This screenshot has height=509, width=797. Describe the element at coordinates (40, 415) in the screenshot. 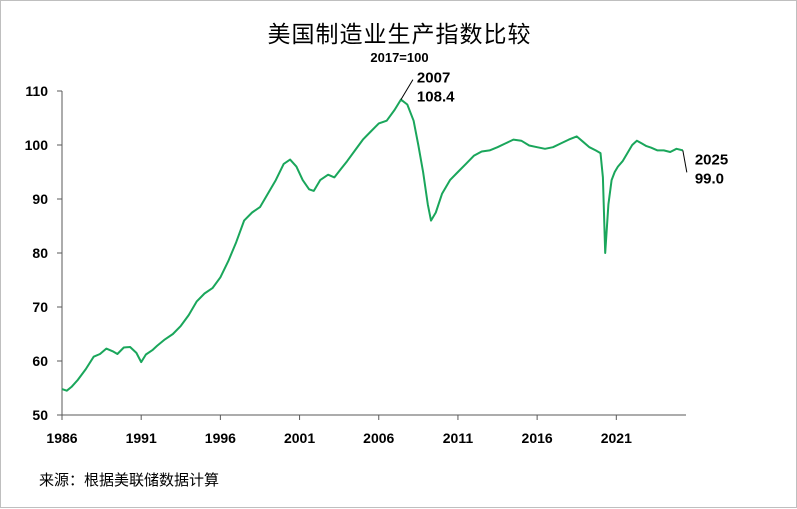

I see `y-tick-label: 50` at that location.